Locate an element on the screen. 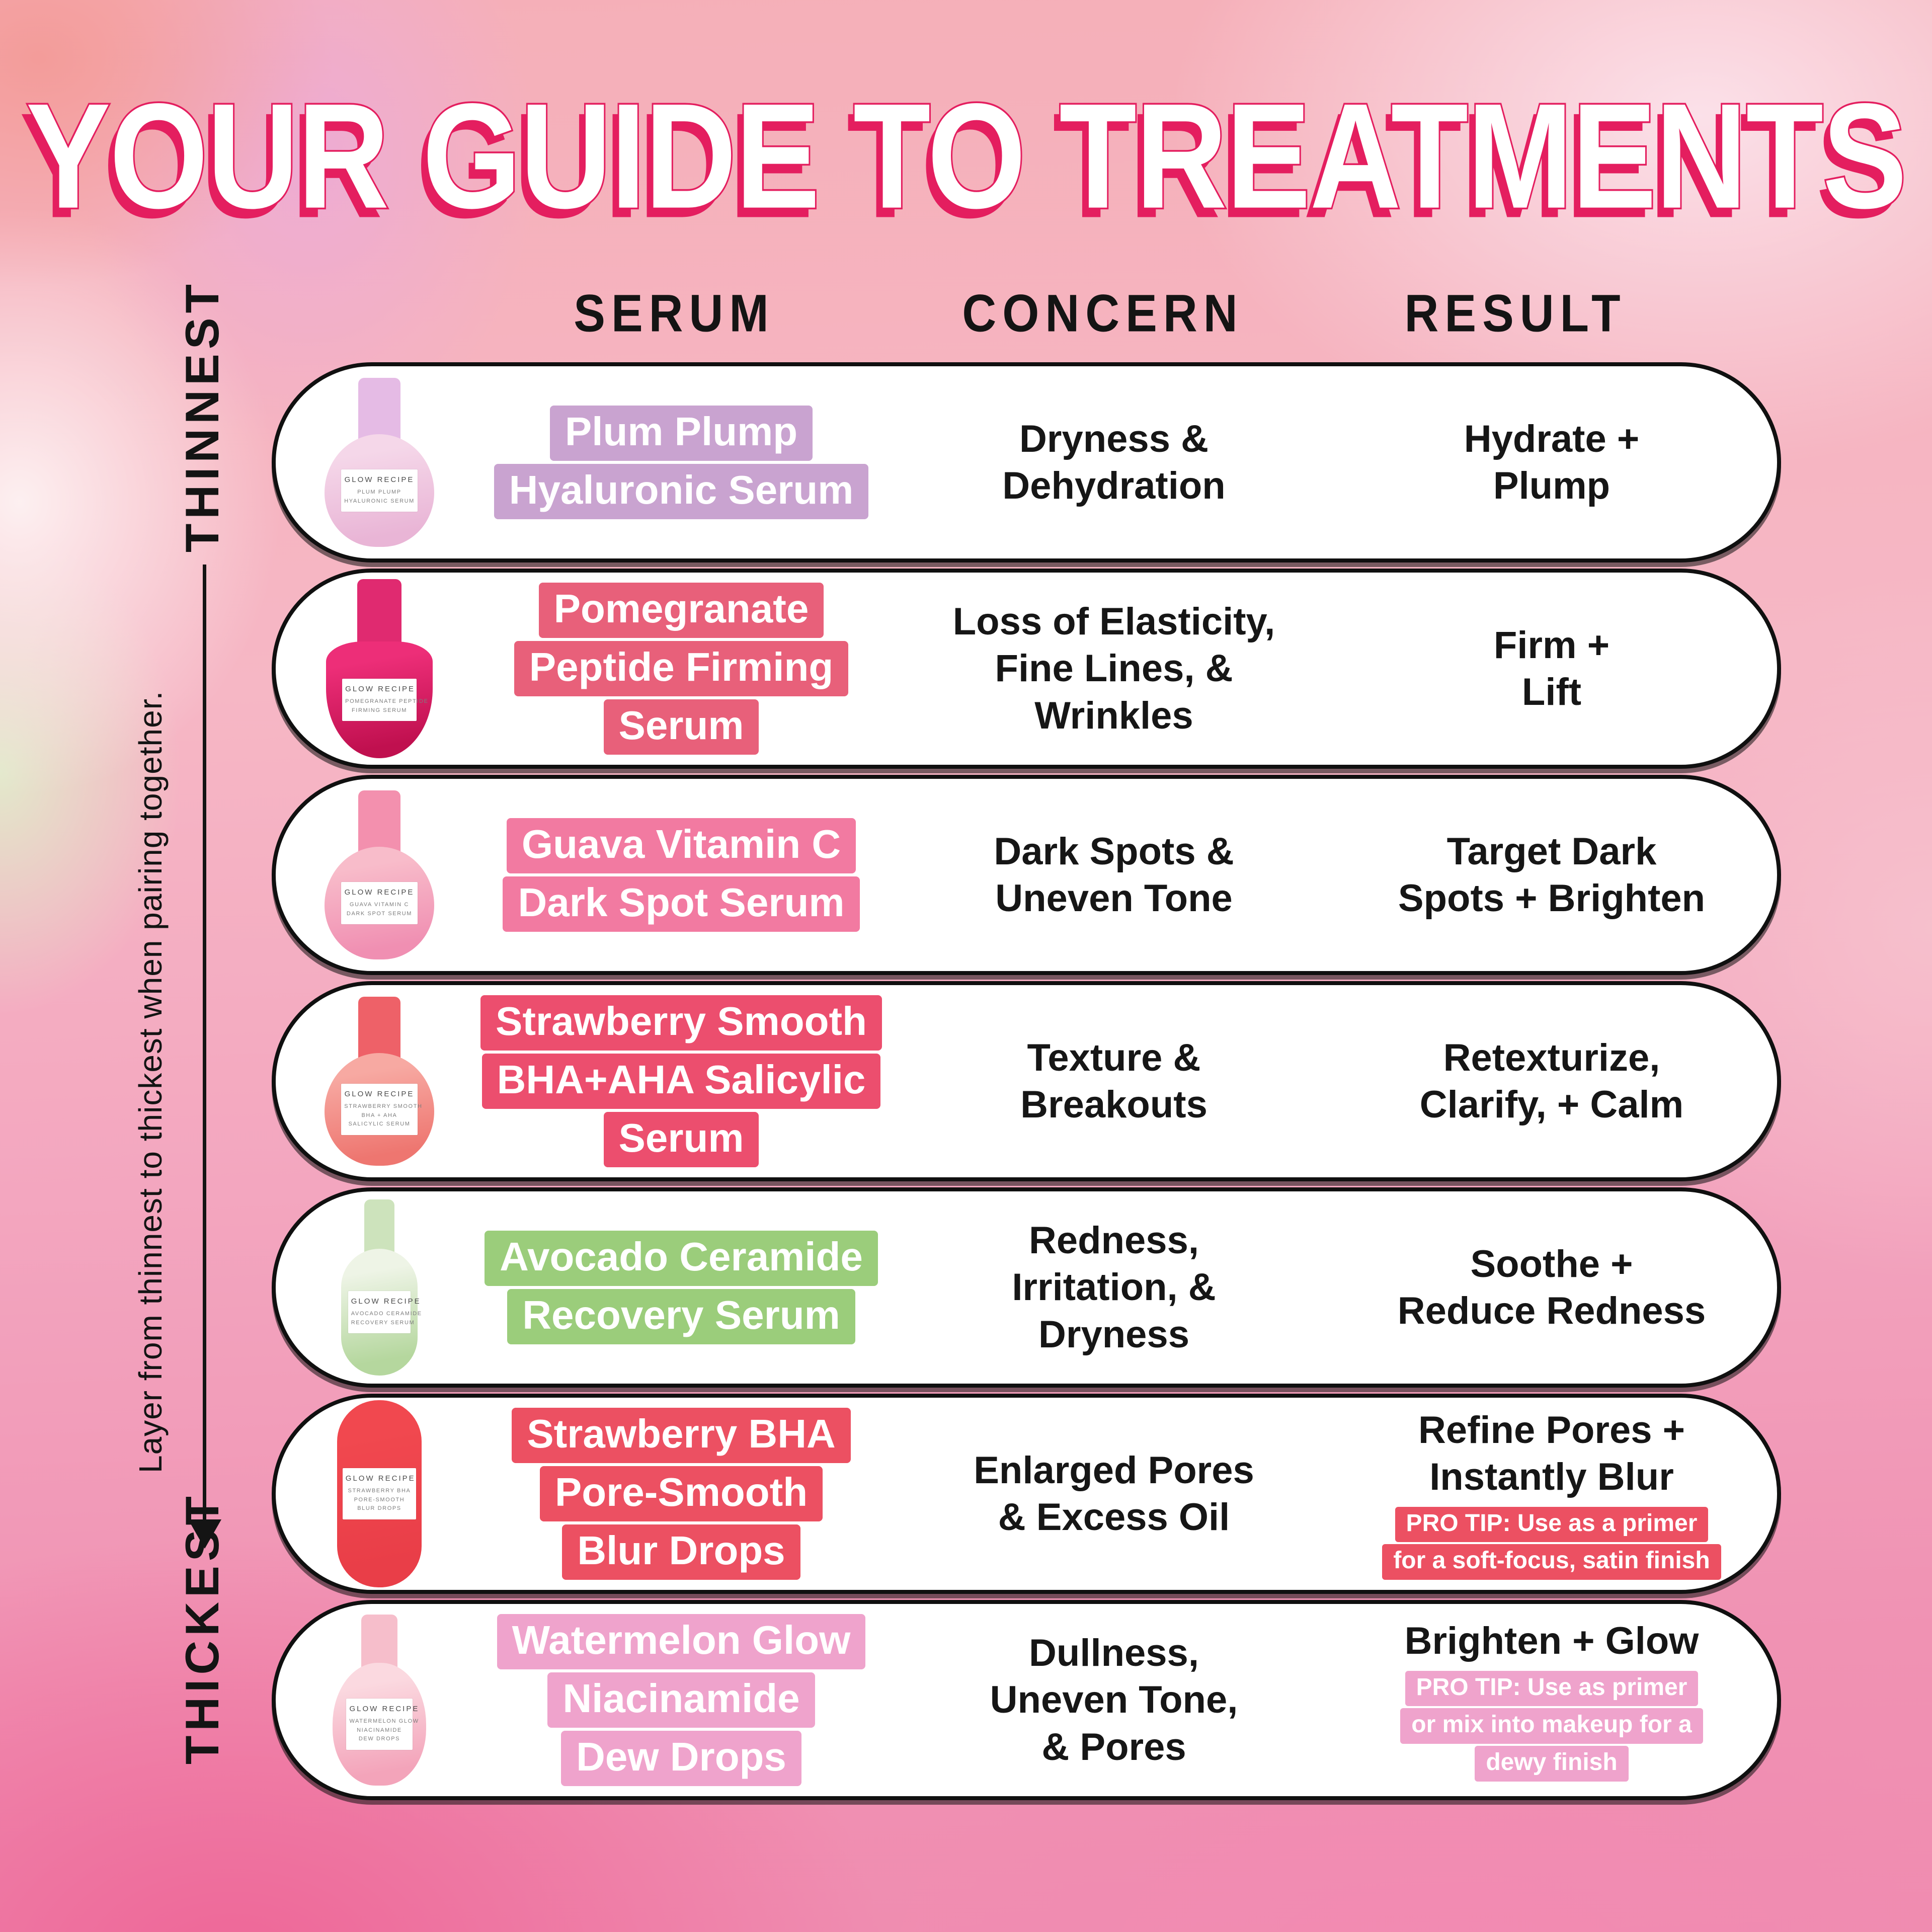 This screenshot has width=1932, height=1932. bottle-label-text: SALICYLIC SERUM is located at coordinates (379, 1124).